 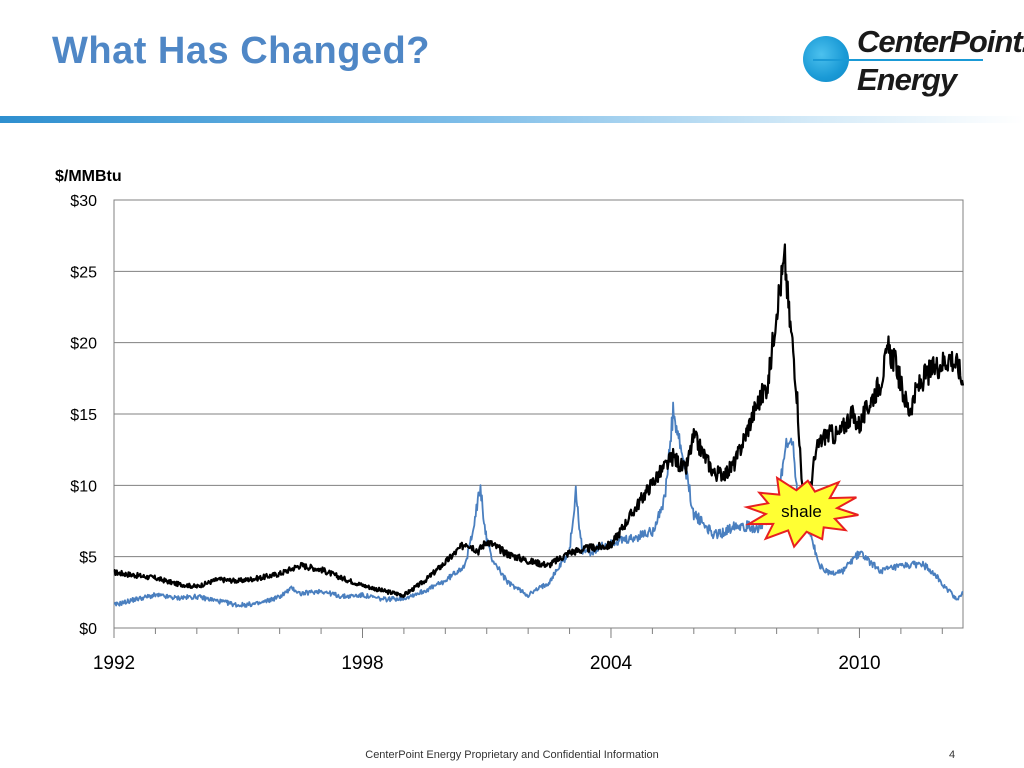 What do you see at coordinates (859, 663) in the screenshot?
I see `x-tick-label: 2010` at bounding box center [859, 663].